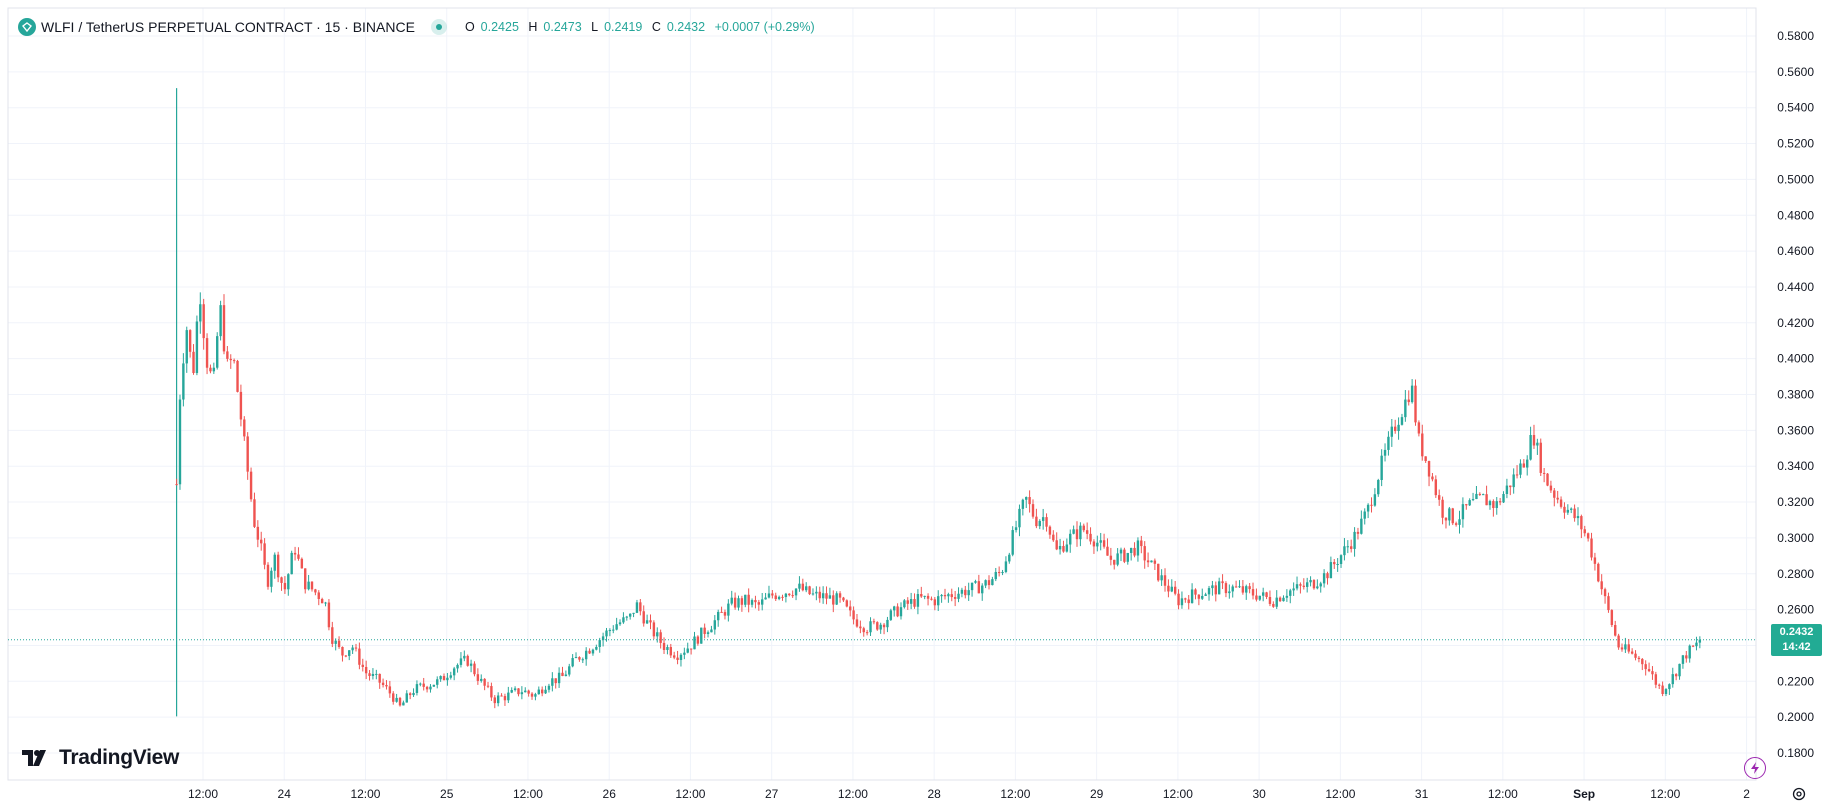  Describe the element at coordinates (438, 27) in the screenshot. I see `market-status-icon` at that location.